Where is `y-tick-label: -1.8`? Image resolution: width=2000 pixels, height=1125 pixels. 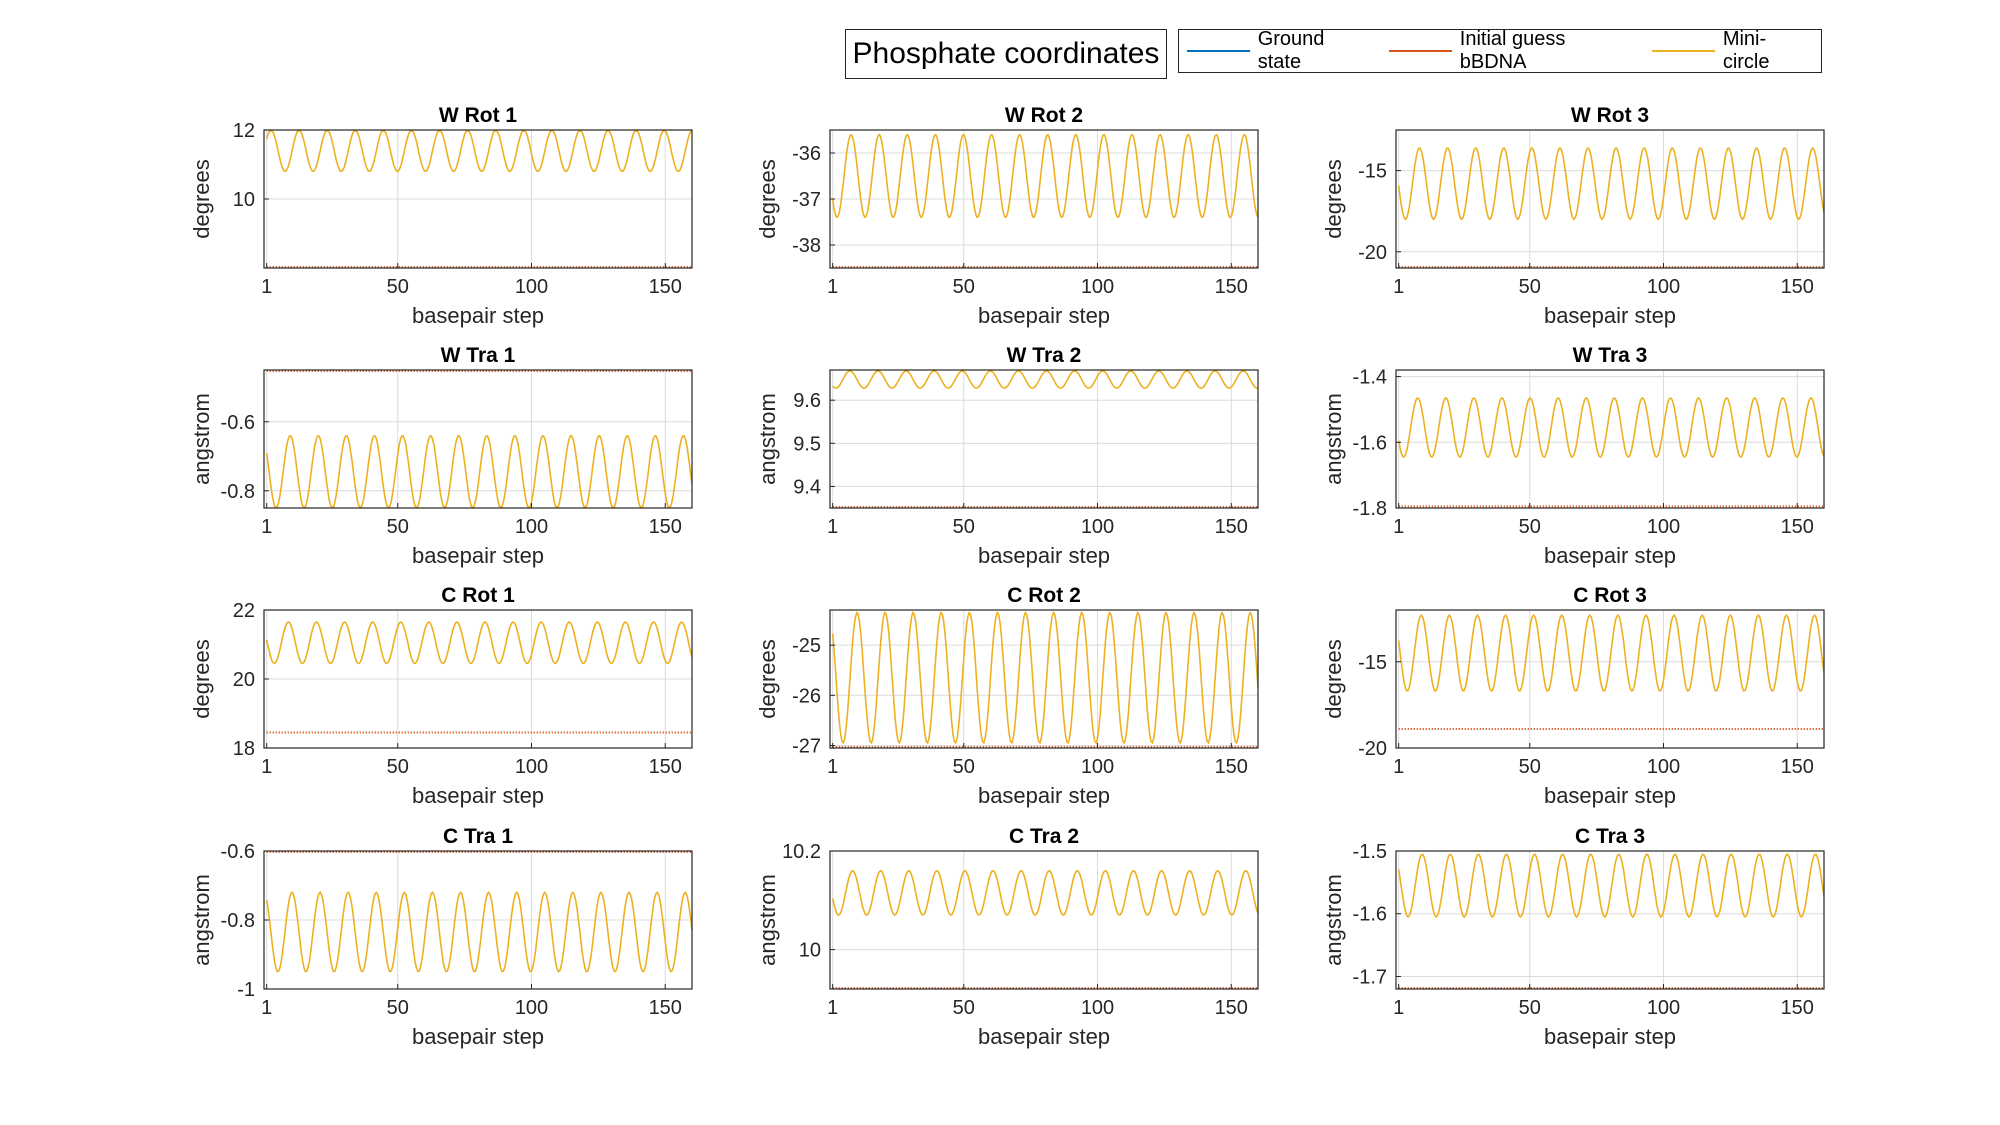 y-tick-label: -1.8 is located at coordinates (1370, 509).